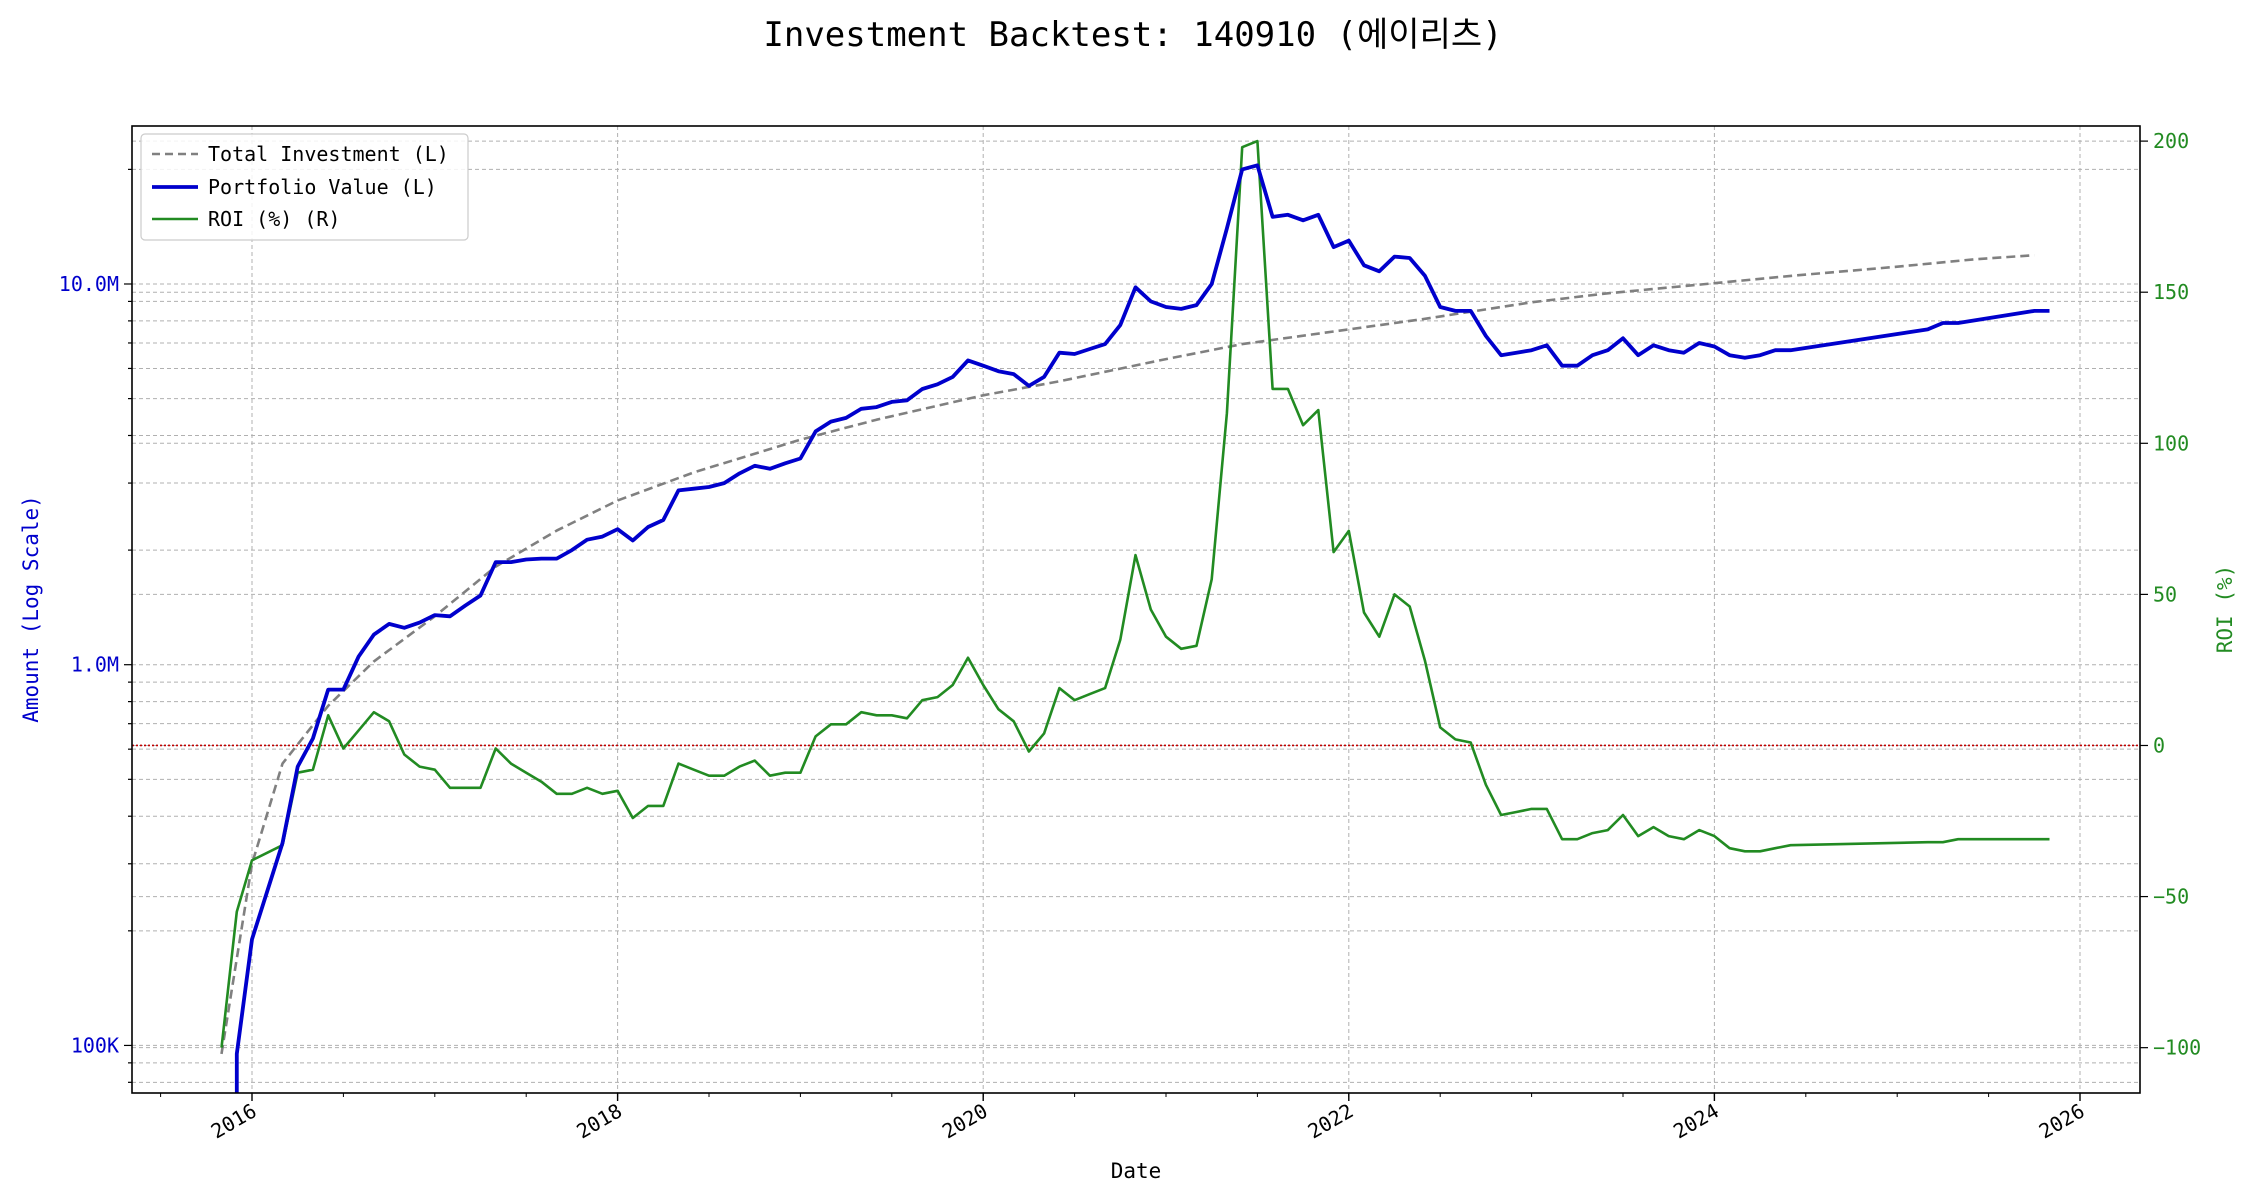 The width and height of the screenshot is (2250, 1200). Describe the element at coordinates (95, 665) in the screenshot. I see `left-tick-label: 1.0M` at that location.